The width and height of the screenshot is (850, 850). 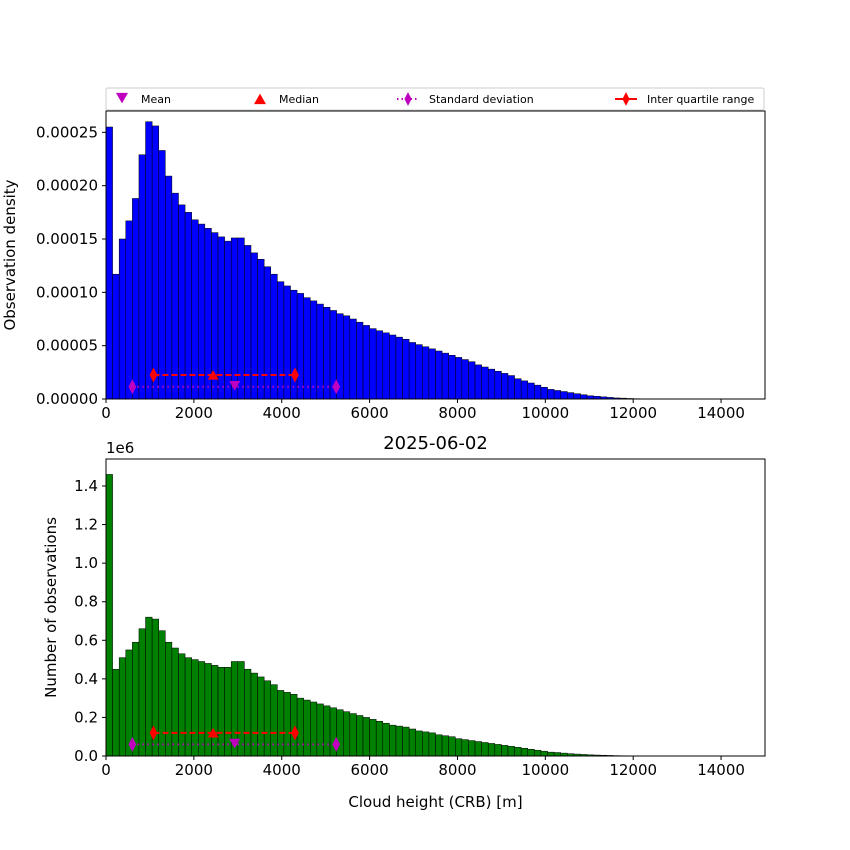 I want to click on y-tick-label: 0.00005, so click(x=67, y=346).